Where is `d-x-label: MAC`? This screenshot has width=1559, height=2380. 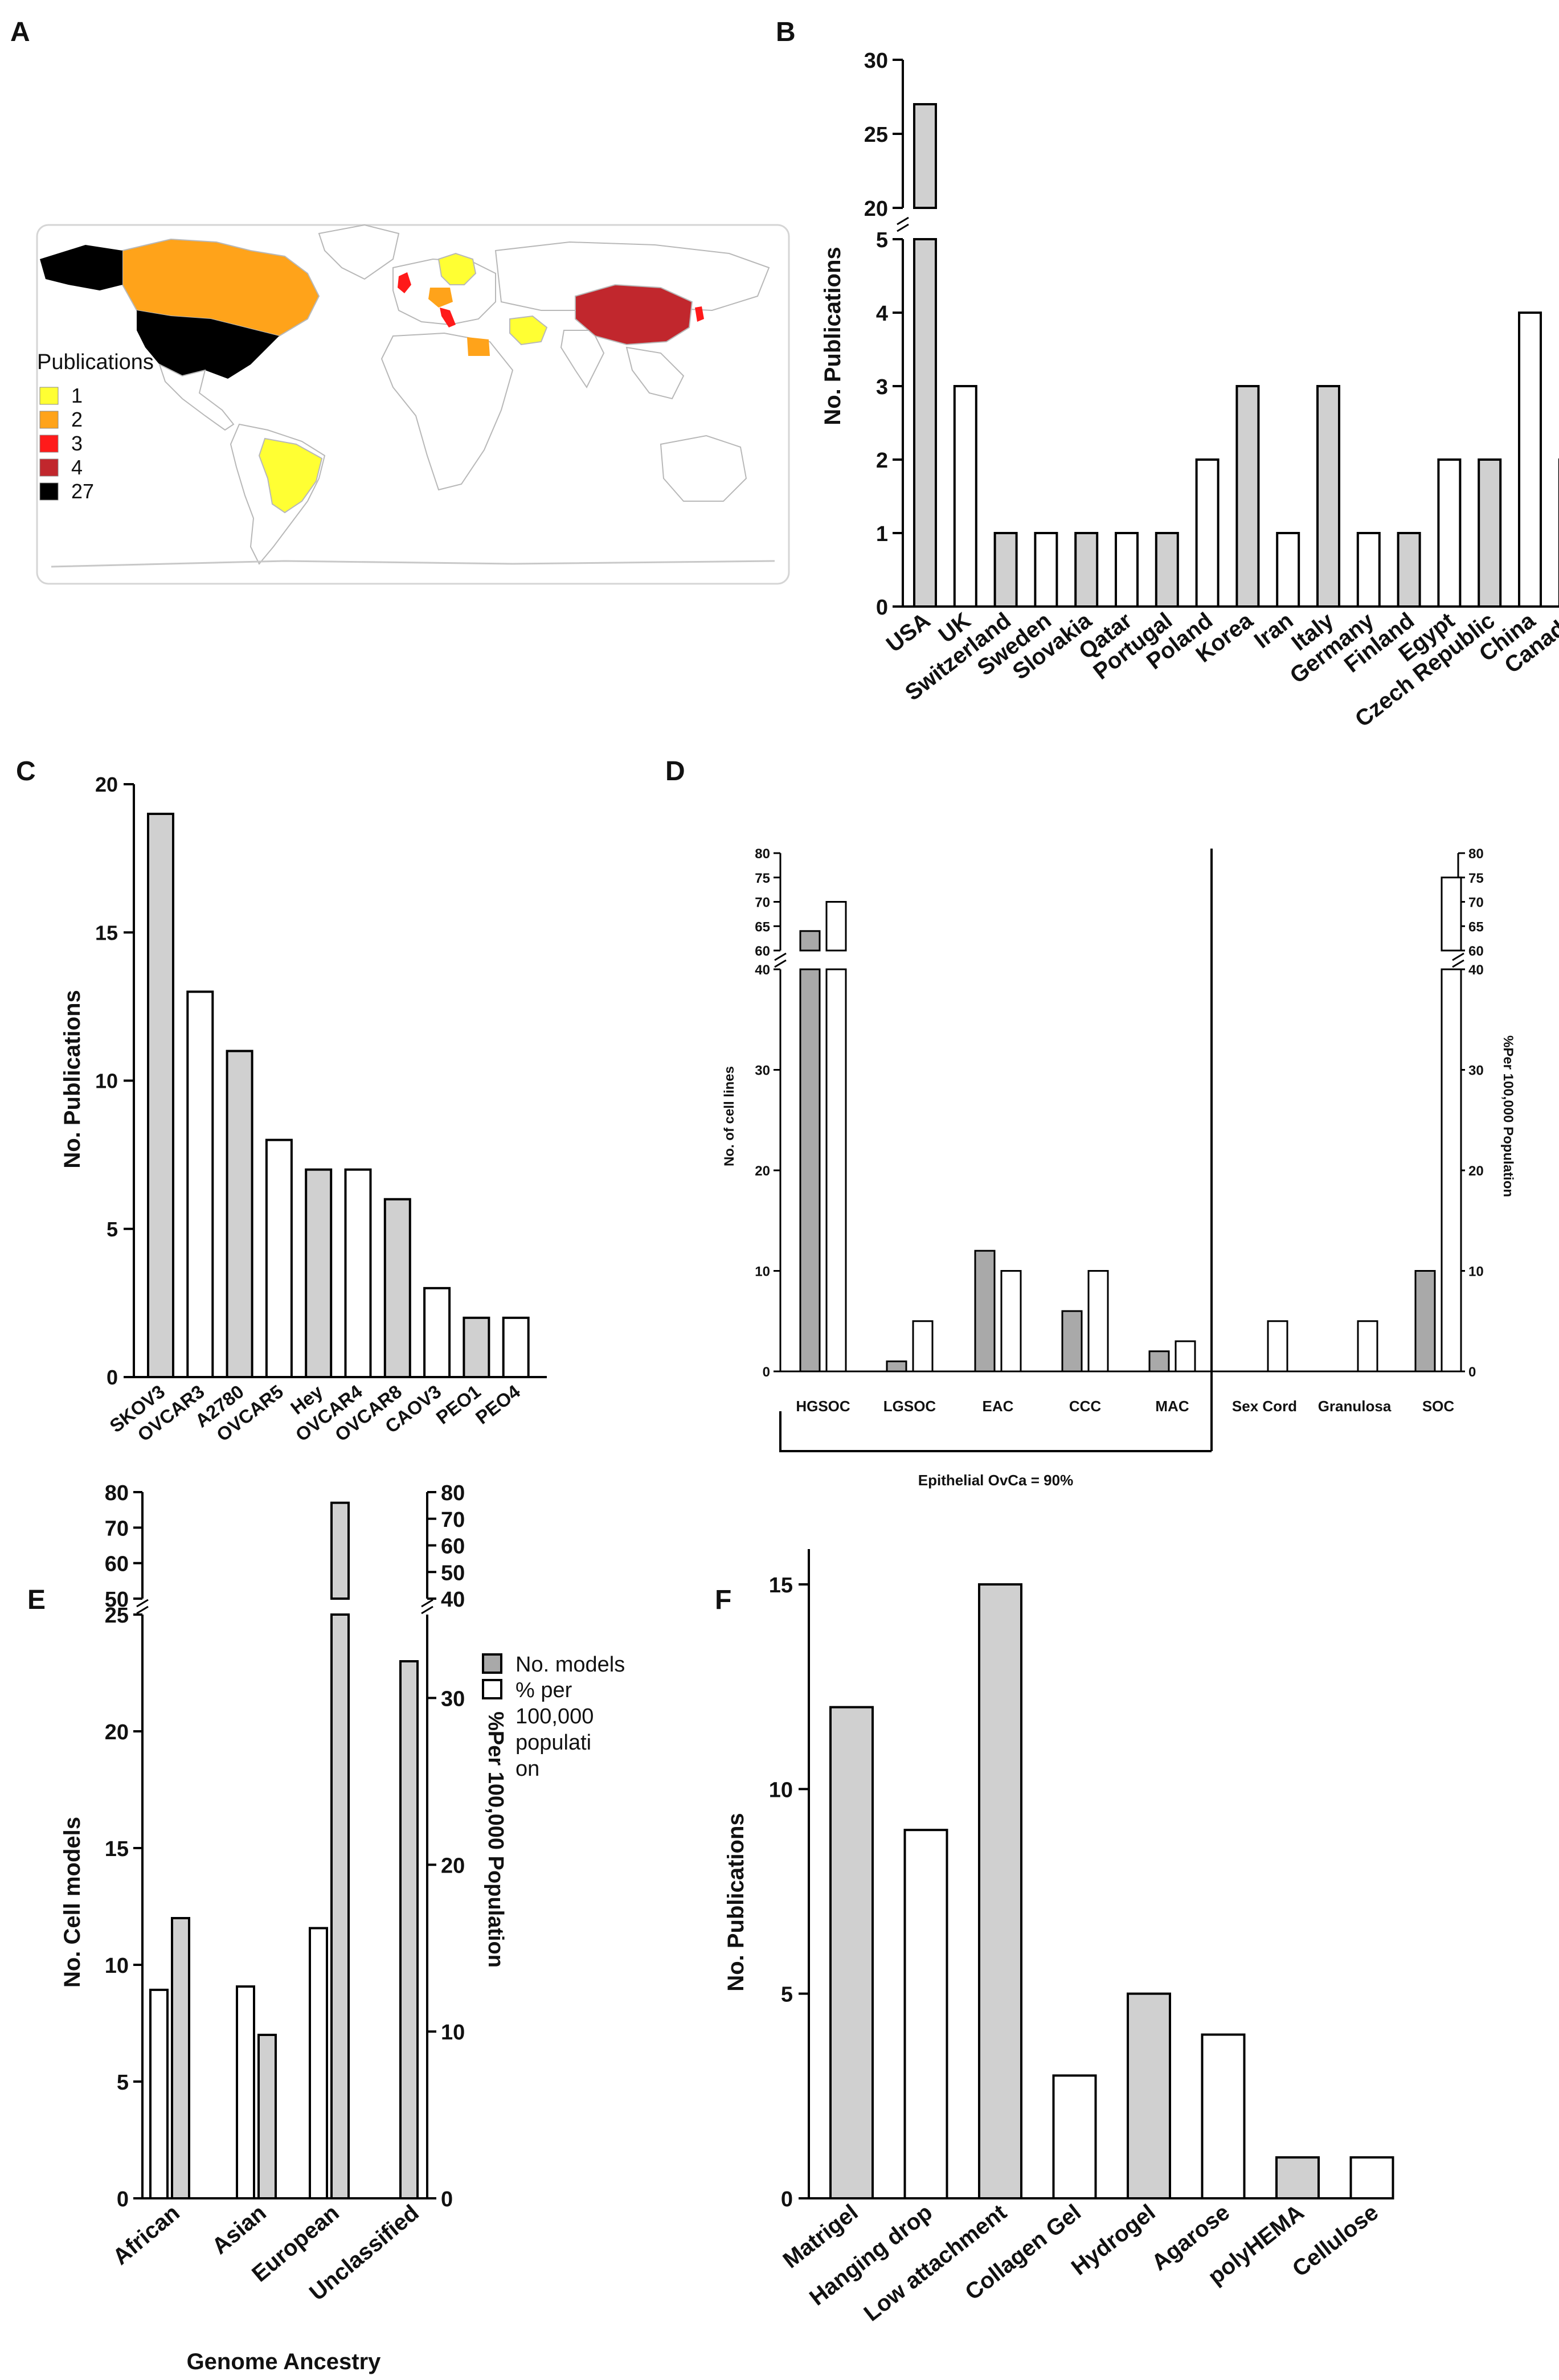 d-x-label: MAC is located at coordinates (1172, 1406).